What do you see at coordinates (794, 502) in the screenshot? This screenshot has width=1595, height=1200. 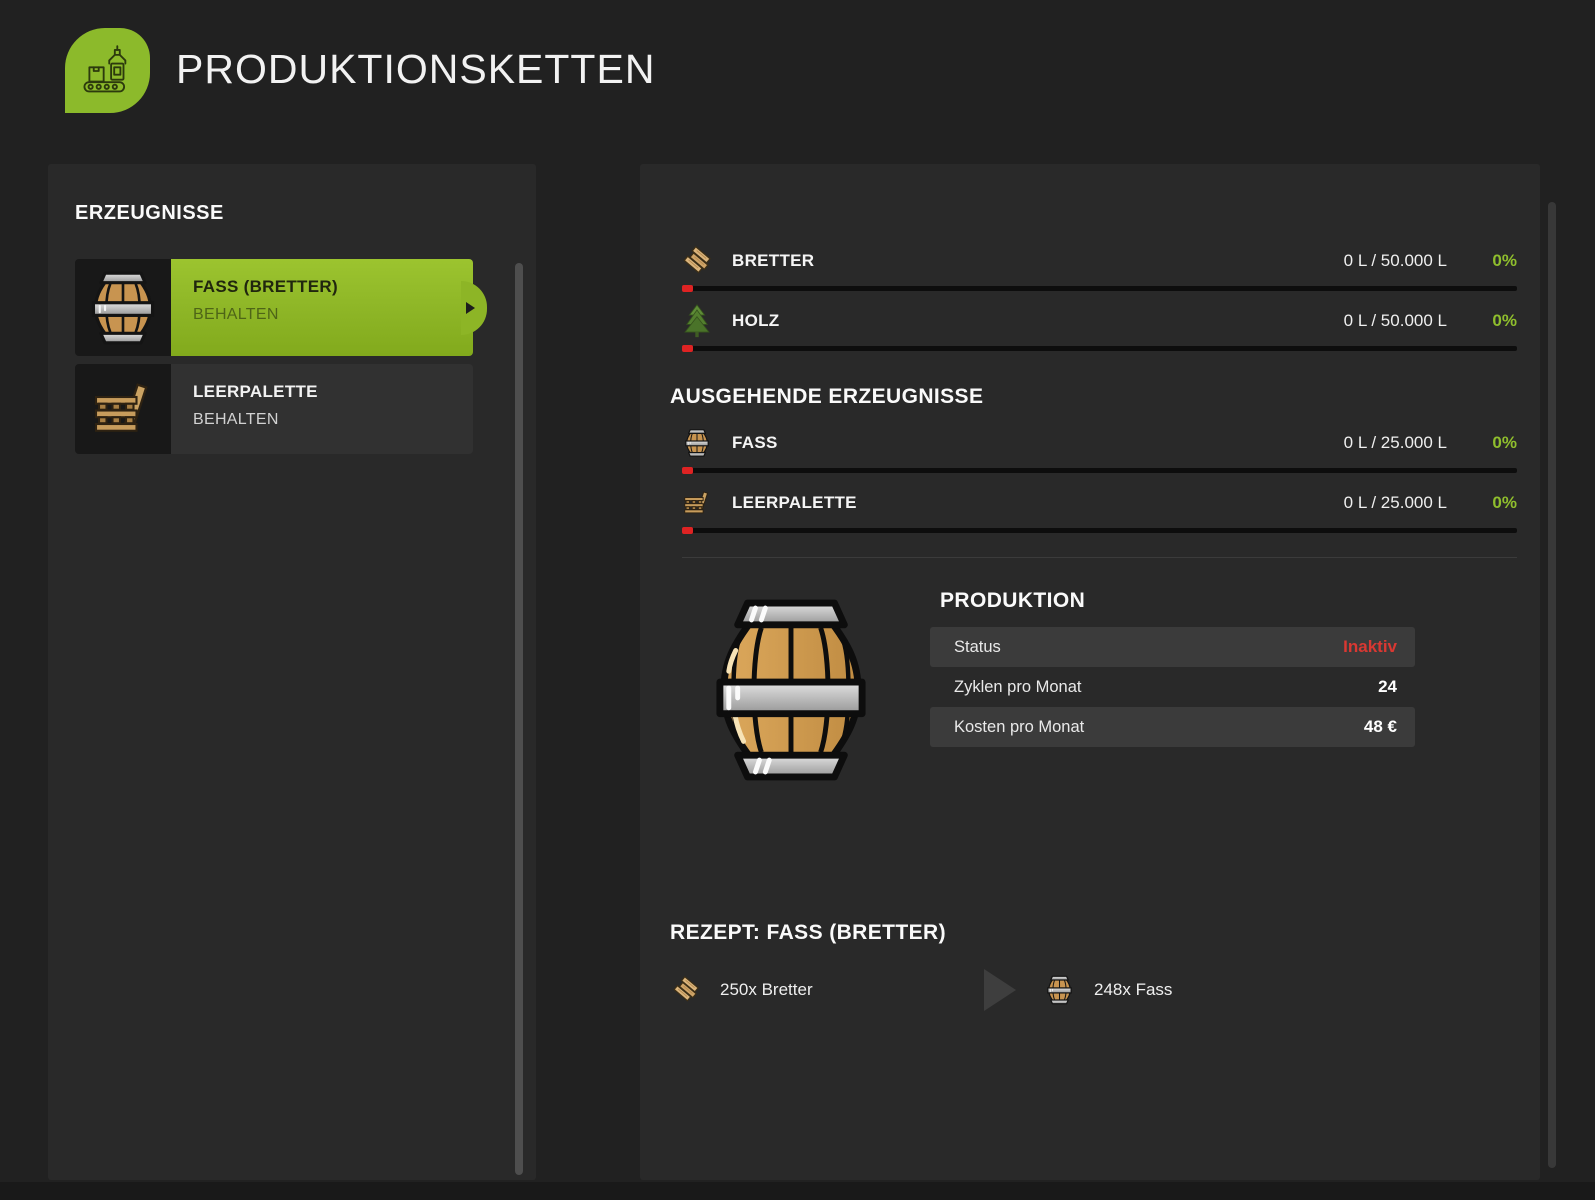 I see `storage-label: LEERPALETTE` at bounding box center [794, 502].